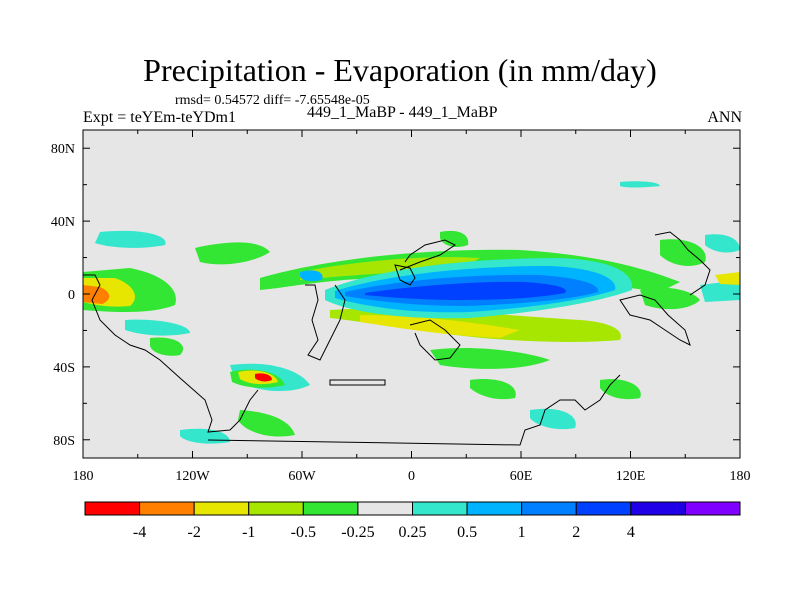 This screenshot has height=600, width=800. I want to click on field-equatorial-atlantic, so click(670, 298).